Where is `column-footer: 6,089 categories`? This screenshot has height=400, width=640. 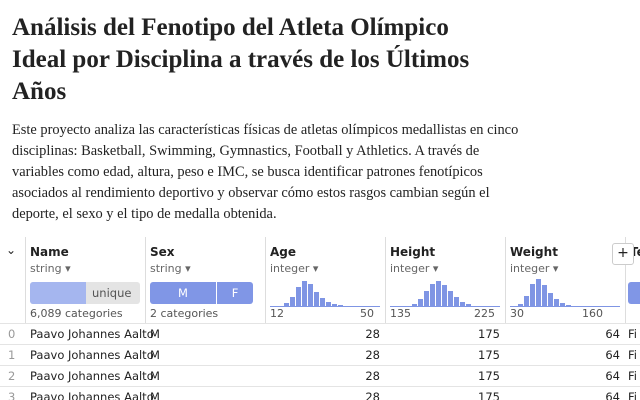 column-footer: 6,089 categories is located at coordinates (76, 313).